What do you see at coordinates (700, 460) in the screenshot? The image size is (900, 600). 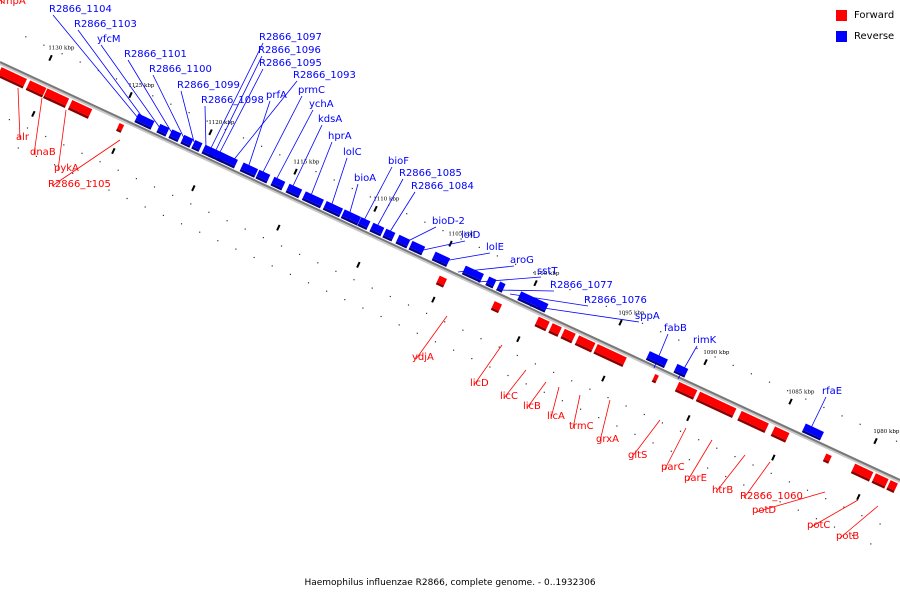 I see `leader-pare` at bounding box center [700, 460].